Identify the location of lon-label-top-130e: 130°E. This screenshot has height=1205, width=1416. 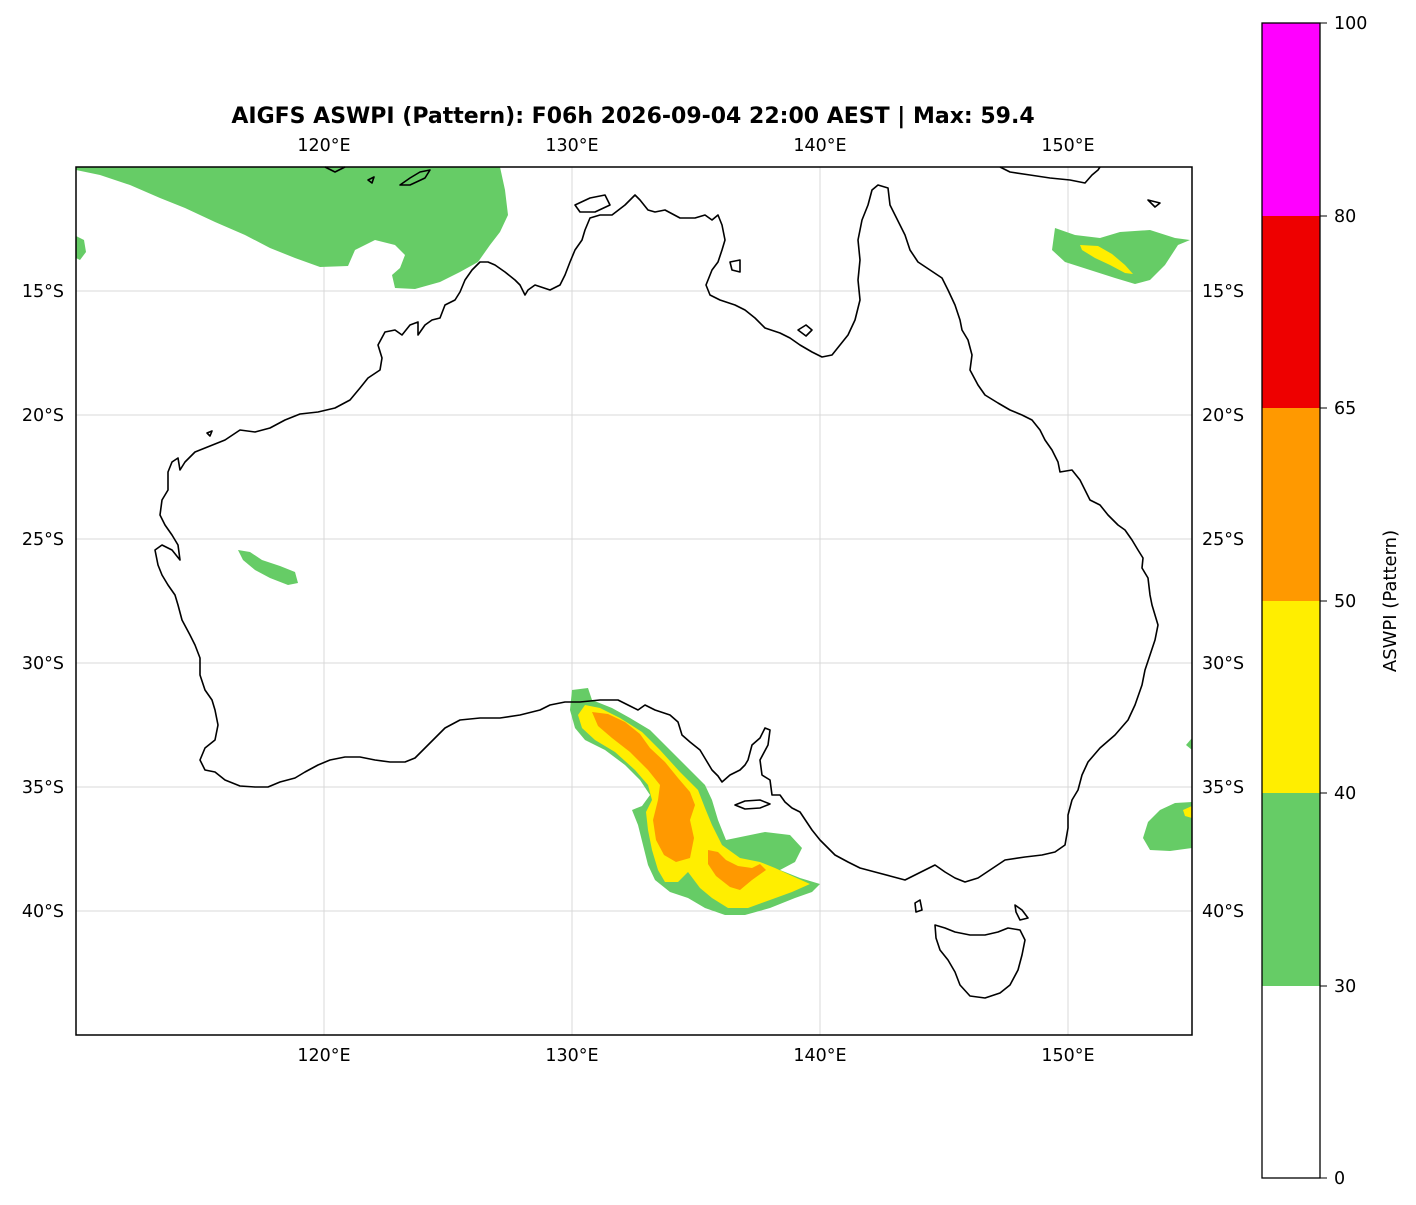
(571, 146).